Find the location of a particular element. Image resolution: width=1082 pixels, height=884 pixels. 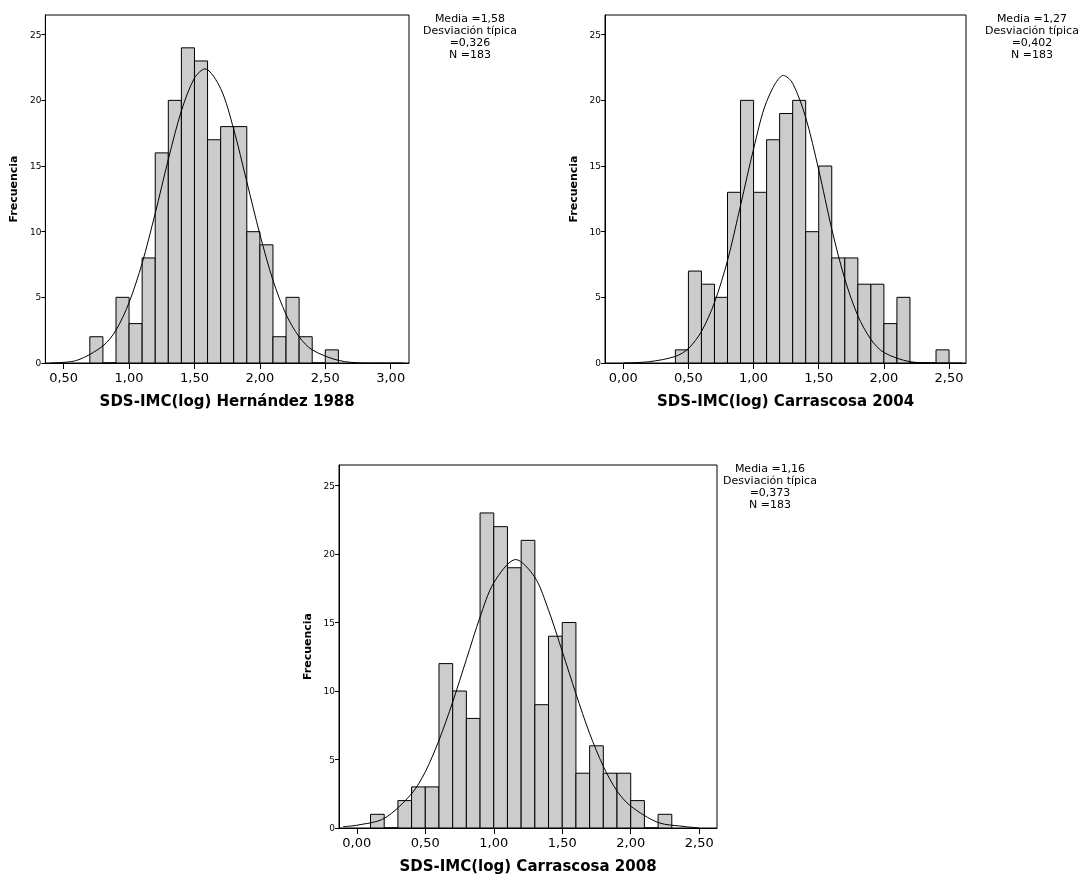

x-axis-title: SDS-IMC(log) Carrascosa 2004 is located at coordinates (785, 400).